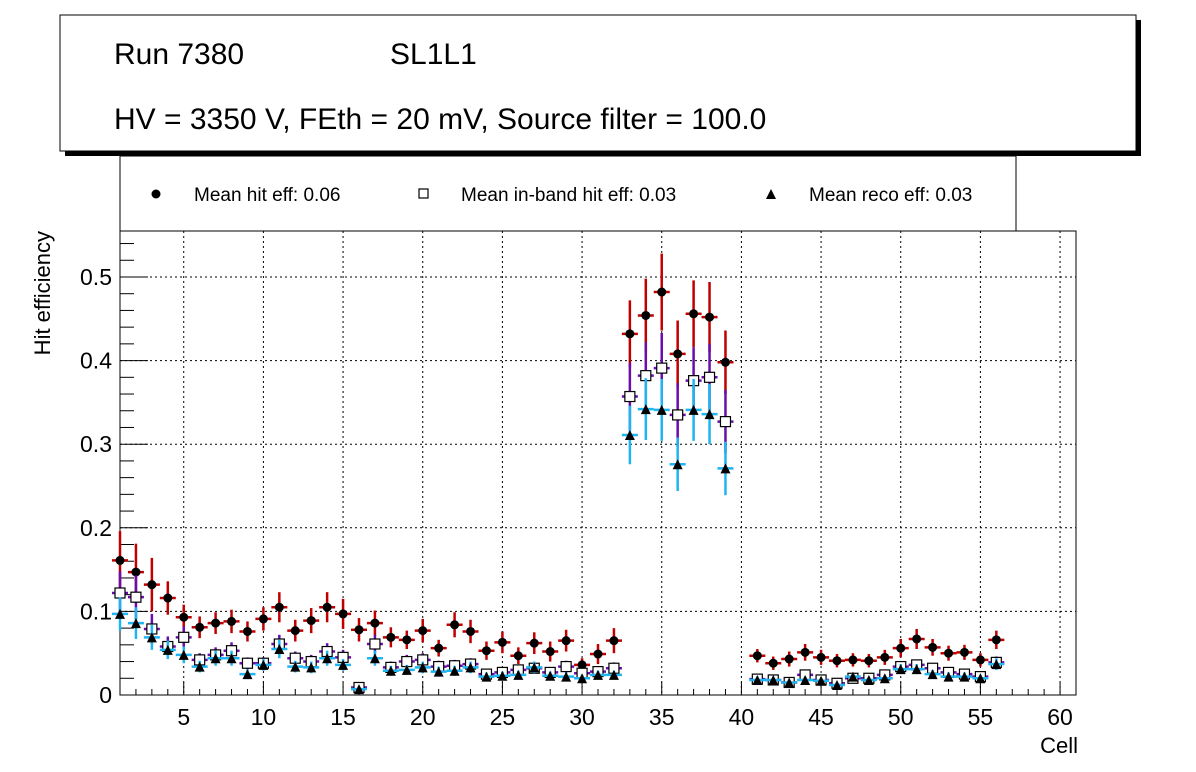  Describe the element at coordinates (264, 717) in the screenshot. I see `x-tick-label: 10` at that location.